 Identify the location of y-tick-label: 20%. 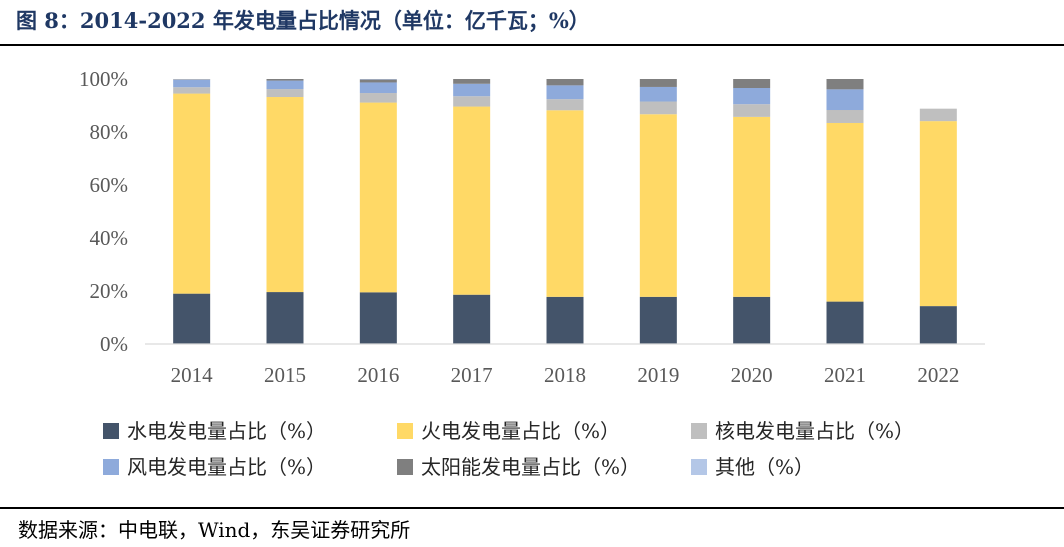
(109, 291).